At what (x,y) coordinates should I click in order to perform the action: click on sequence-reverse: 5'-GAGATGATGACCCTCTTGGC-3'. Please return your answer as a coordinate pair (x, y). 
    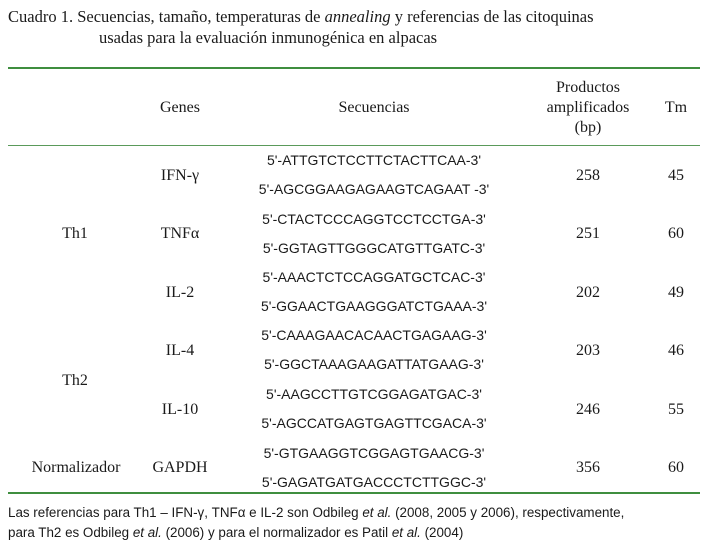
    Looking at the image, I should click on (374, 482).